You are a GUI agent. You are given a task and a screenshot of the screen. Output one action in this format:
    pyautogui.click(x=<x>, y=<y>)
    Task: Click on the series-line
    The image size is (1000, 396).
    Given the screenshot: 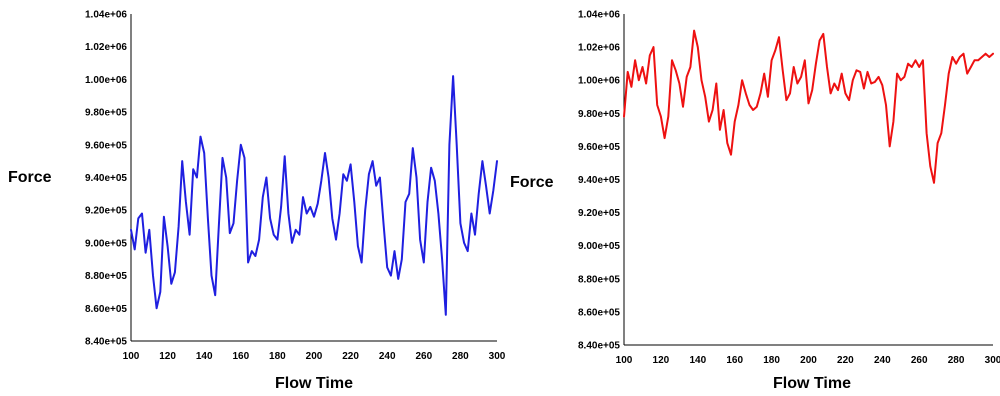 What is the action you would take?
    pyautogui.click(x=808, y=106)
    